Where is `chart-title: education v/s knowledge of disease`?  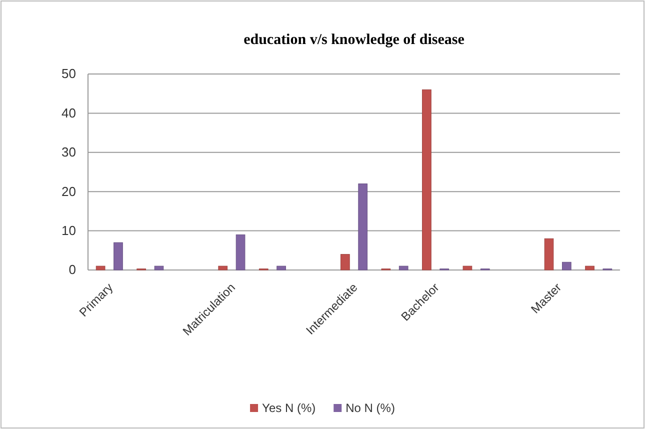
chart-title: education v/s knowledge of disease is located at coordinates (354, 40).